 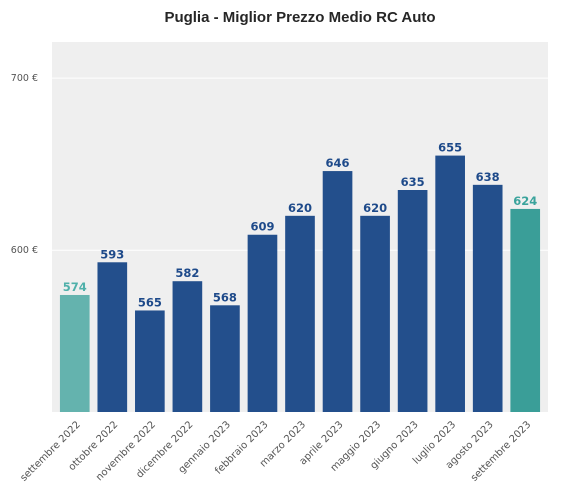 I want to click on data-label: 655, so click(x=450, y=148).